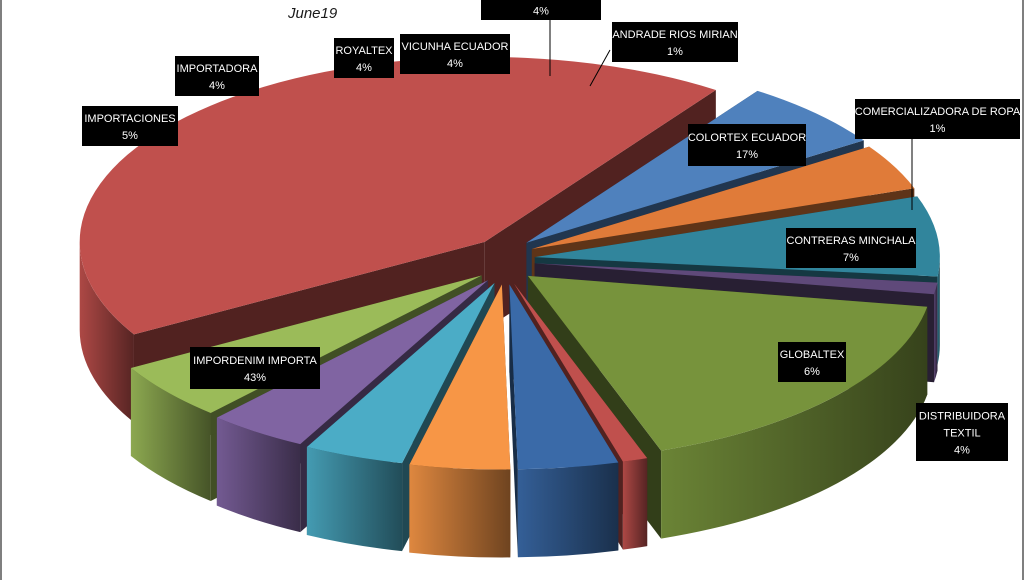  Describe the element at coordinates (962, 417) in the screenshot. I see `data-label-name-distribuidora-textil: DISTRIBUIDORA` at that location.